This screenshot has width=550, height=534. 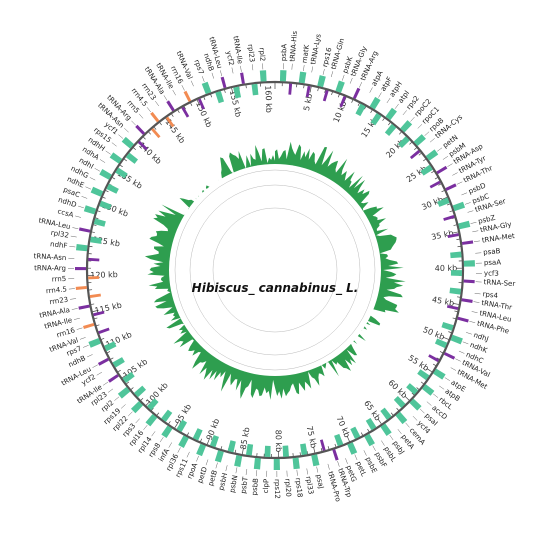 I want to click on gene-block-psbe, so click(x=355, y=433).